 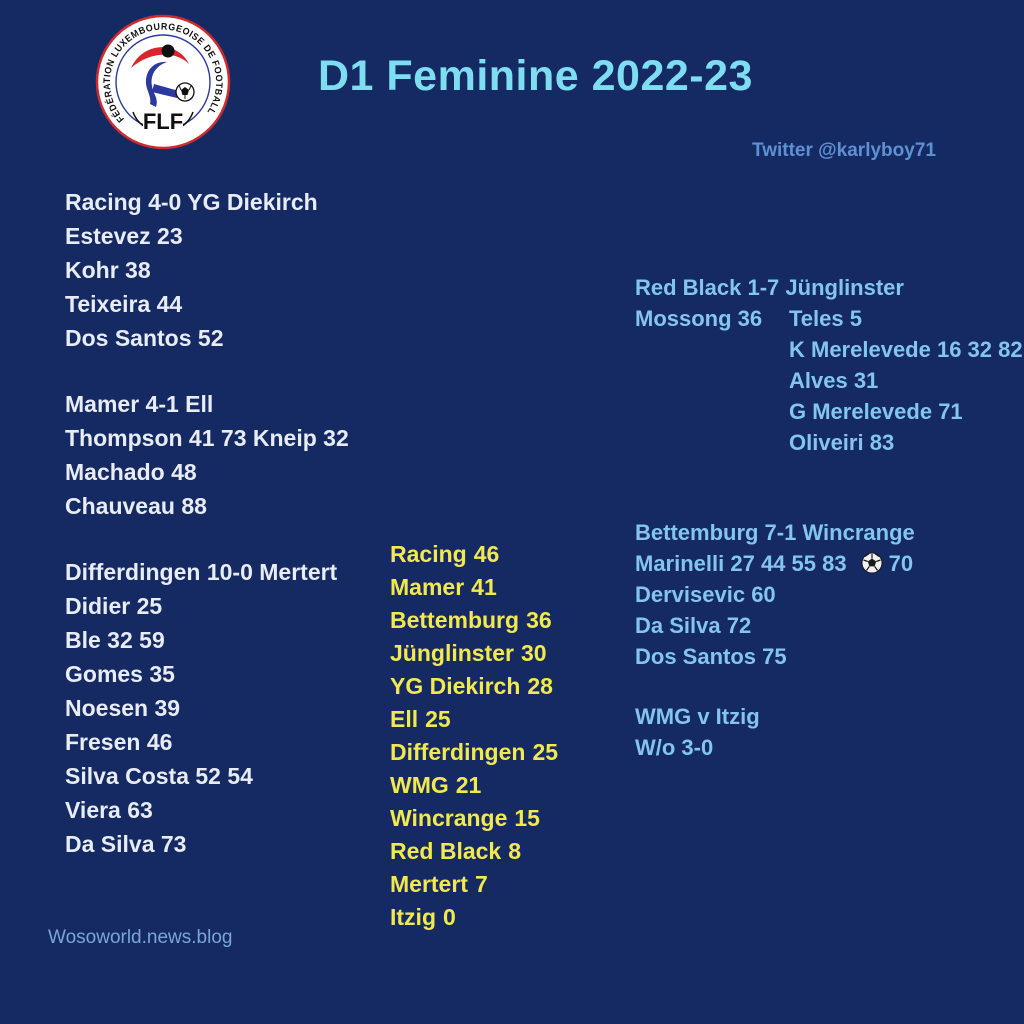 I want to click on logo-player-body, so click(x=156, y=84).